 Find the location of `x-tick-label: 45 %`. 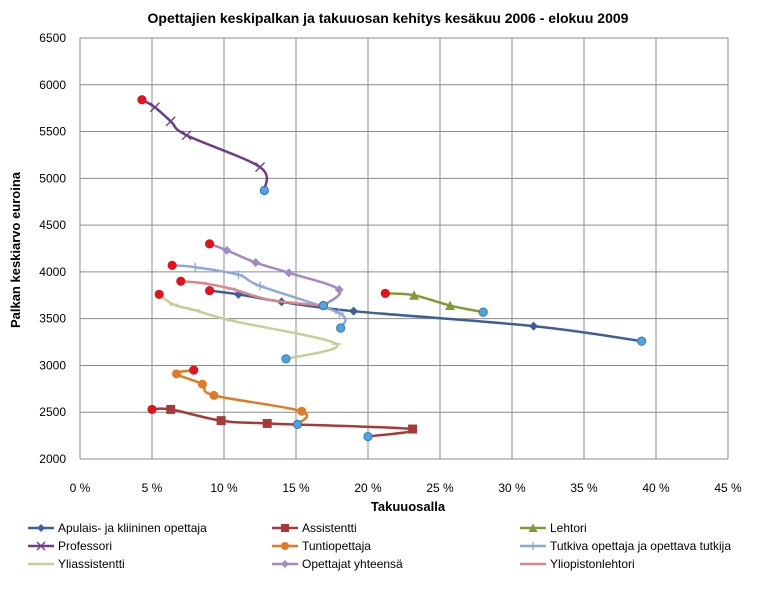

x-tick-label: 45 % is located at coordinates (728, 488).